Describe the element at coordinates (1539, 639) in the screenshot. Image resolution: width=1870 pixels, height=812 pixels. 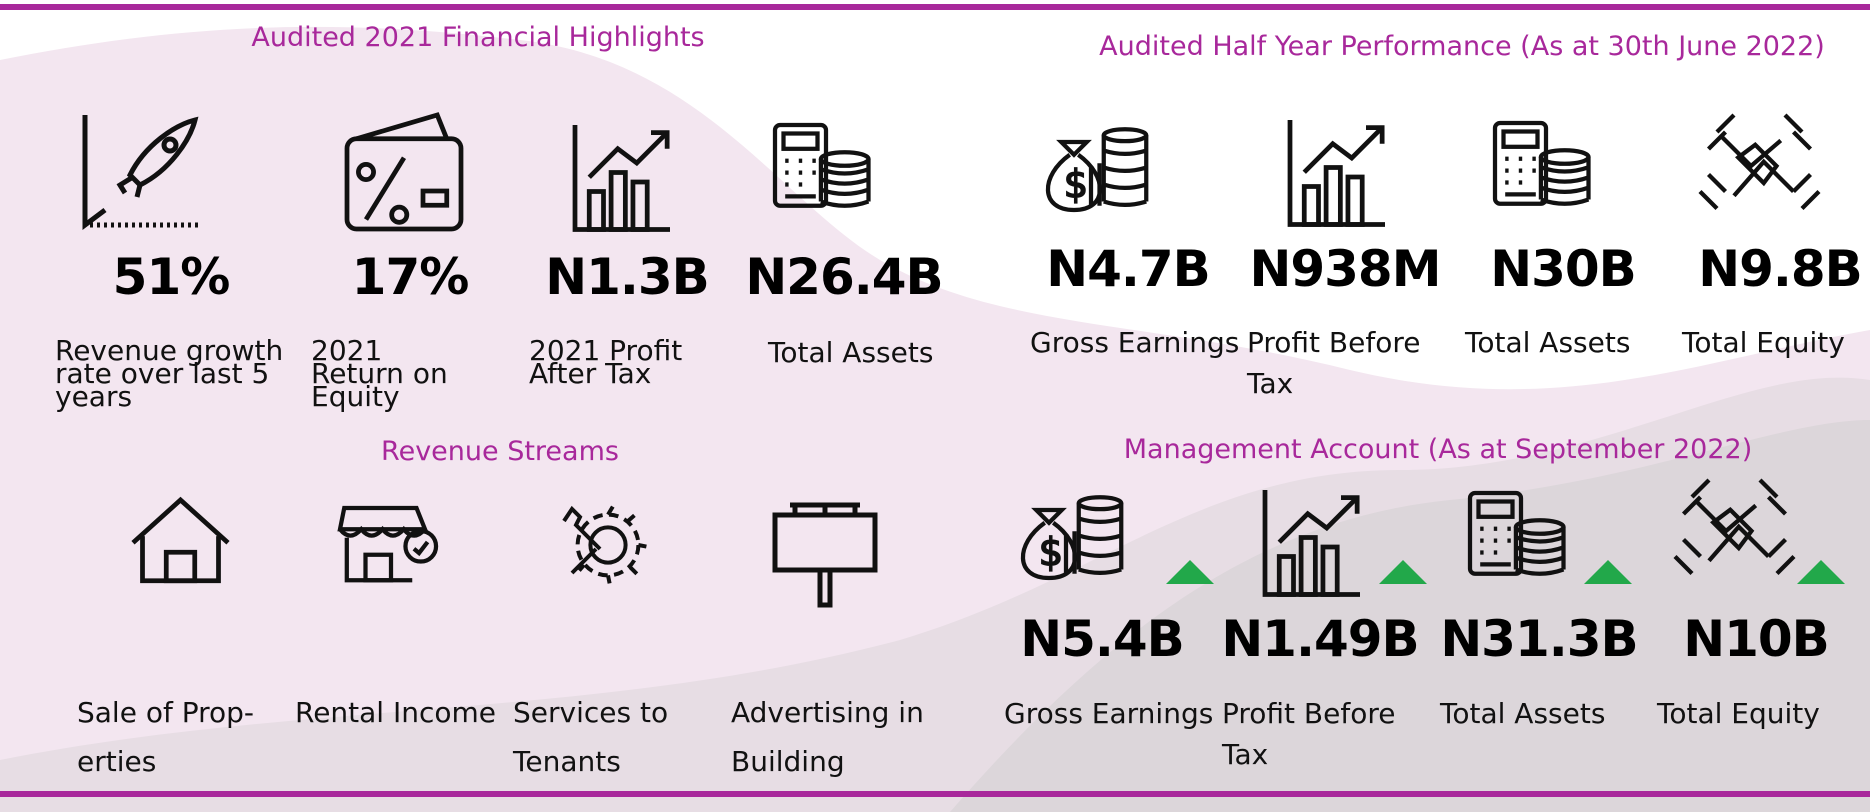
I see `kpi-value: N31.3B` at that location.